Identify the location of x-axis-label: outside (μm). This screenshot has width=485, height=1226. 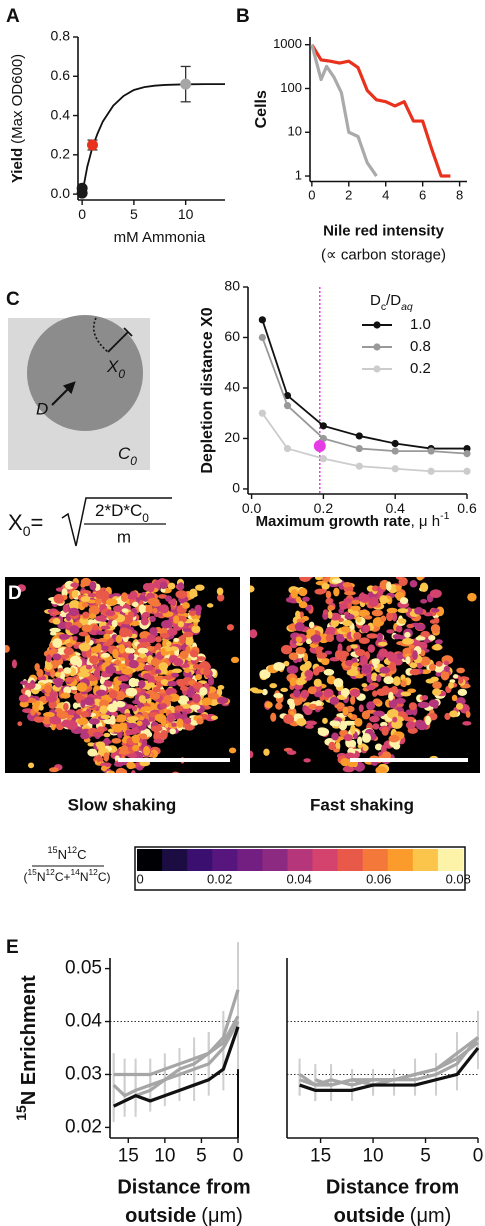
(184, 1215).